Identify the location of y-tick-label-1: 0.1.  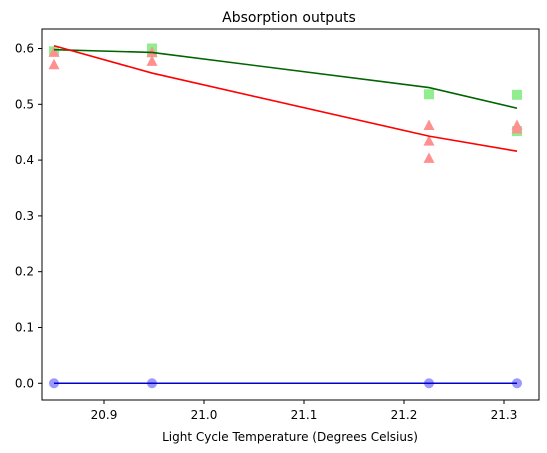
(24, 327).